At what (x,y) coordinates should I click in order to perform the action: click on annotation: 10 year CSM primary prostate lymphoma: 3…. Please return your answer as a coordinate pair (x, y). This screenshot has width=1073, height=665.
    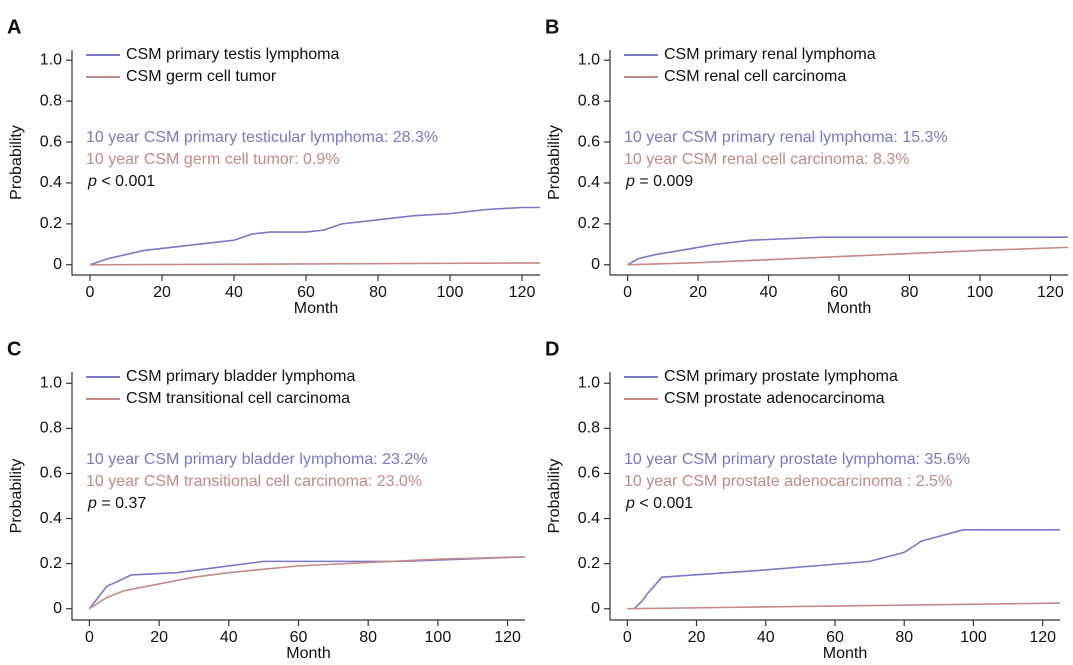
    Looking at the image, I should click on (797, 459).